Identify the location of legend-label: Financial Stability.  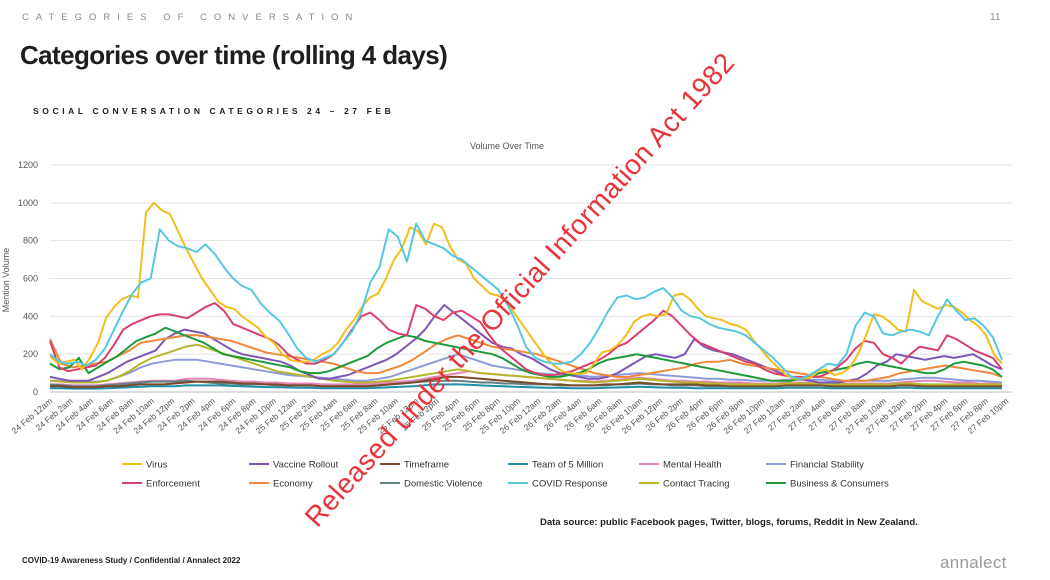
(827, 465).